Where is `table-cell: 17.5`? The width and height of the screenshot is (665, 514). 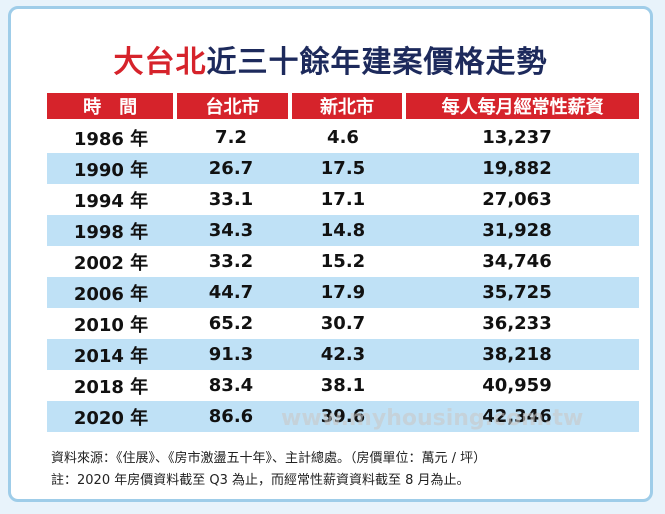 table-cell: 17.5 is located at coordinates (343, 168).